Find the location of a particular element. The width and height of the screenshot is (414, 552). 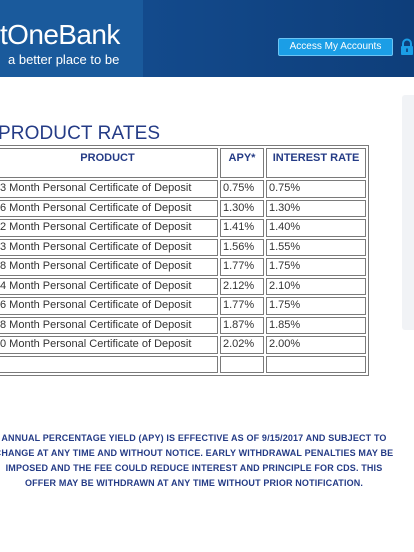

table-header-row: PRODUCT APY* INTEREST RATE is located at coordinates (183, 163).